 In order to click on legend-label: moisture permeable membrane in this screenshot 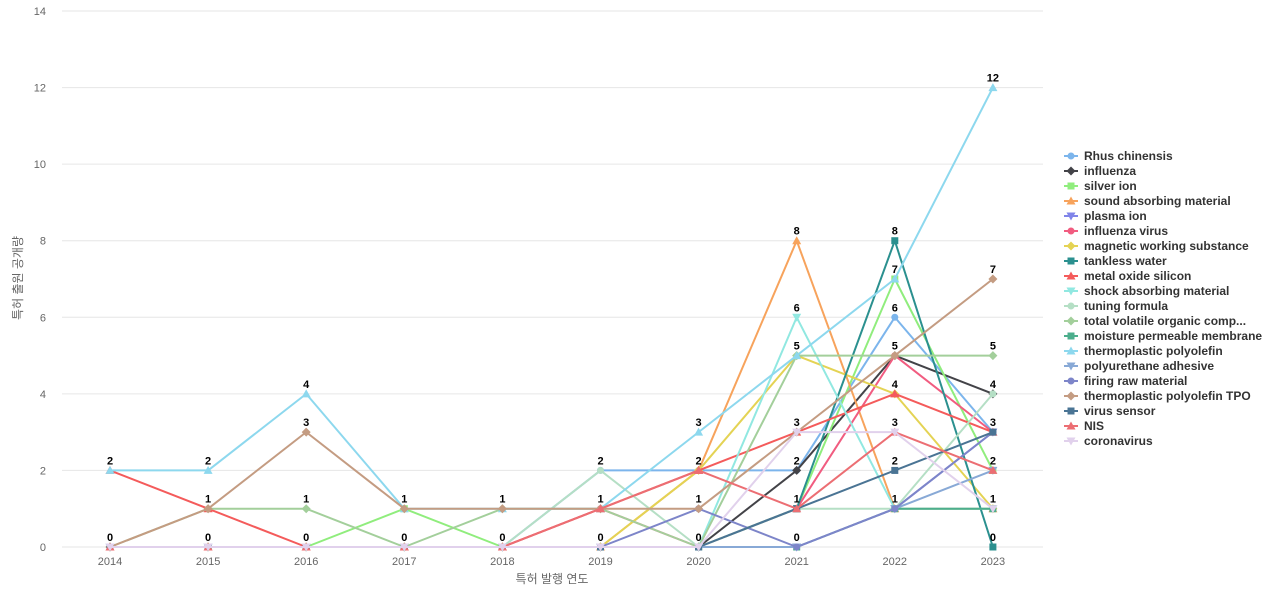, I will do `click(1173, 336)`.